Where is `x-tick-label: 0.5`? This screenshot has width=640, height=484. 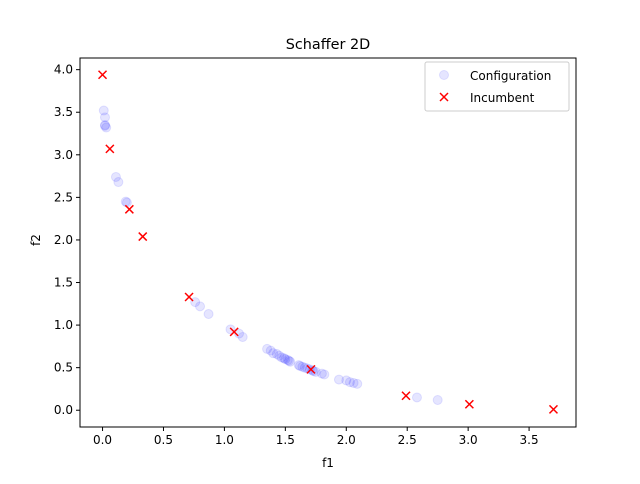
x-tick-label: 0.5 is located at coordinates (163, 440).